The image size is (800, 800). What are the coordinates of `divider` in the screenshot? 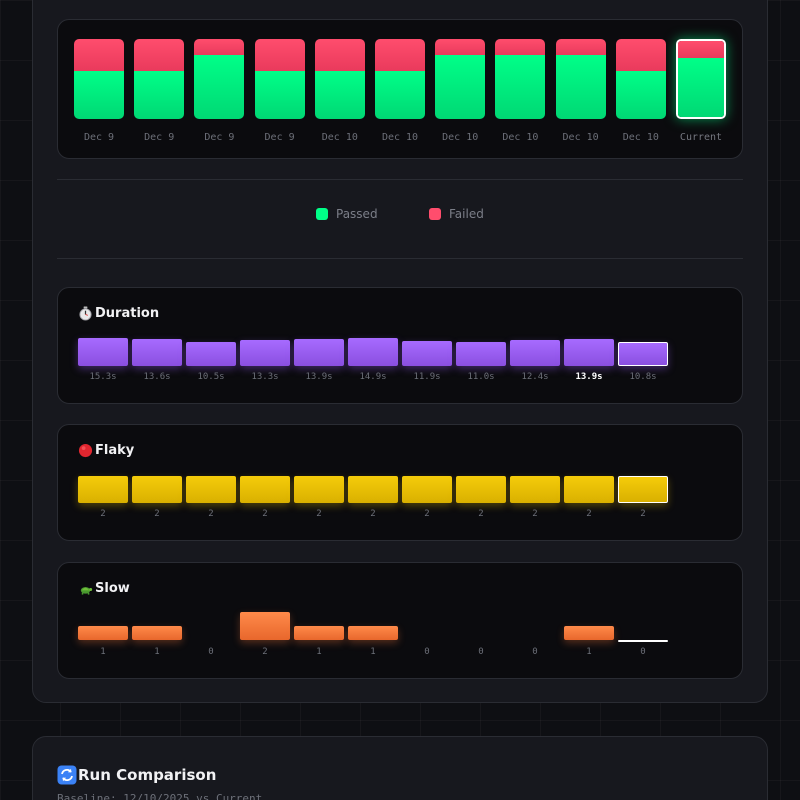 It's located at (400, 179).